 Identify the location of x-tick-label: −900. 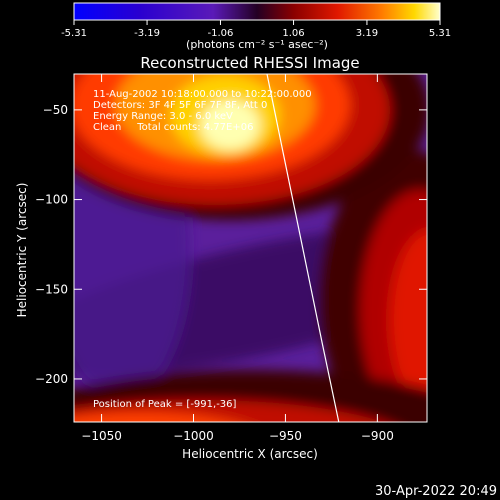
(377, 436).